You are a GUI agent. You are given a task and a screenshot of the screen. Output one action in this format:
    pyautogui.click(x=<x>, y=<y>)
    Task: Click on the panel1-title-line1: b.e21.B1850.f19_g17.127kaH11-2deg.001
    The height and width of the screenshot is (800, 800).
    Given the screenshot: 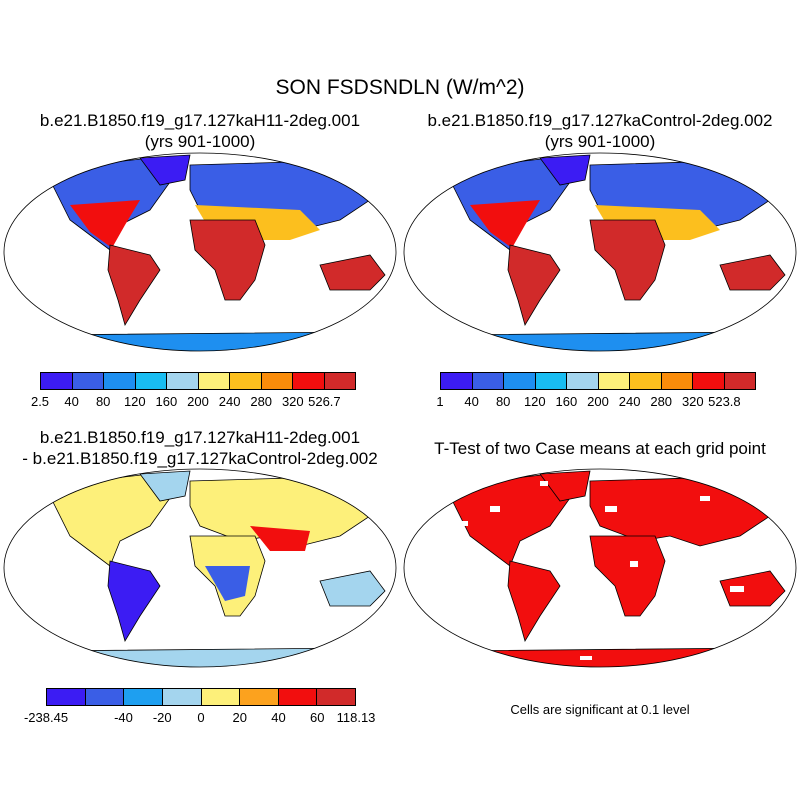 What is the action you would take?
    pyautogui.click(x=200, y=120)
    